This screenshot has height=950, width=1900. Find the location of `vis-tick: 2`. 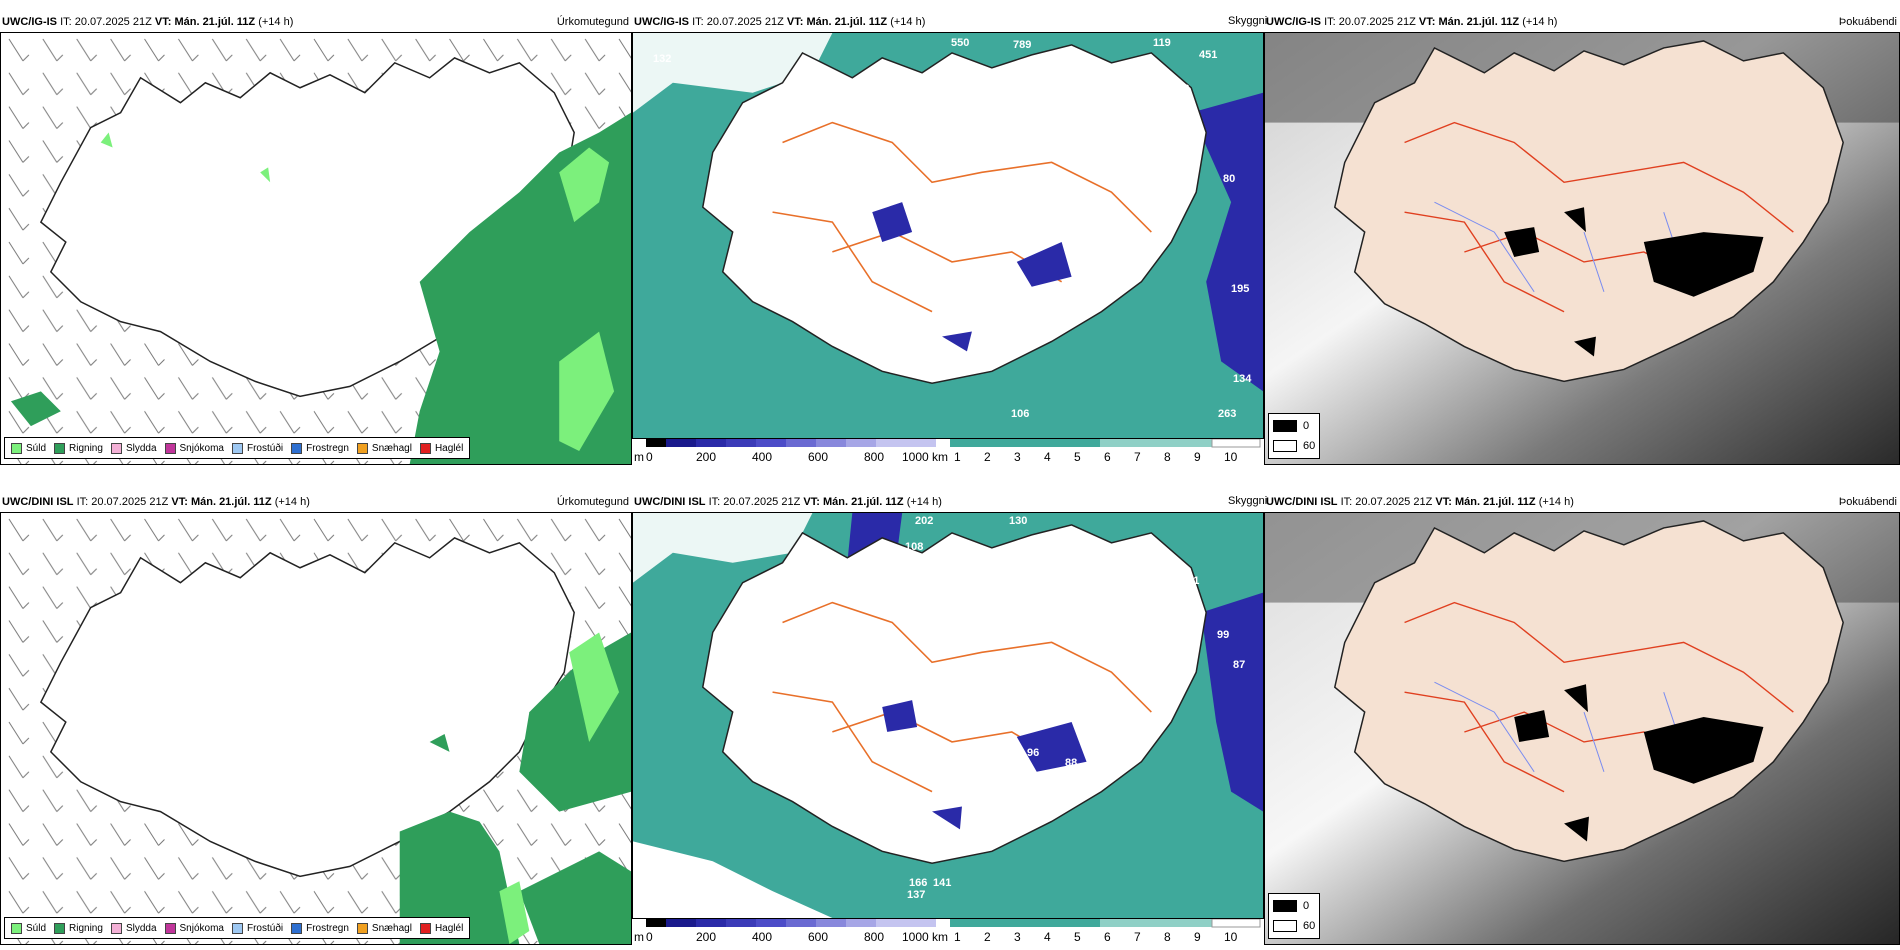

vis-tick: 2 is located at coordinates (987, 457).